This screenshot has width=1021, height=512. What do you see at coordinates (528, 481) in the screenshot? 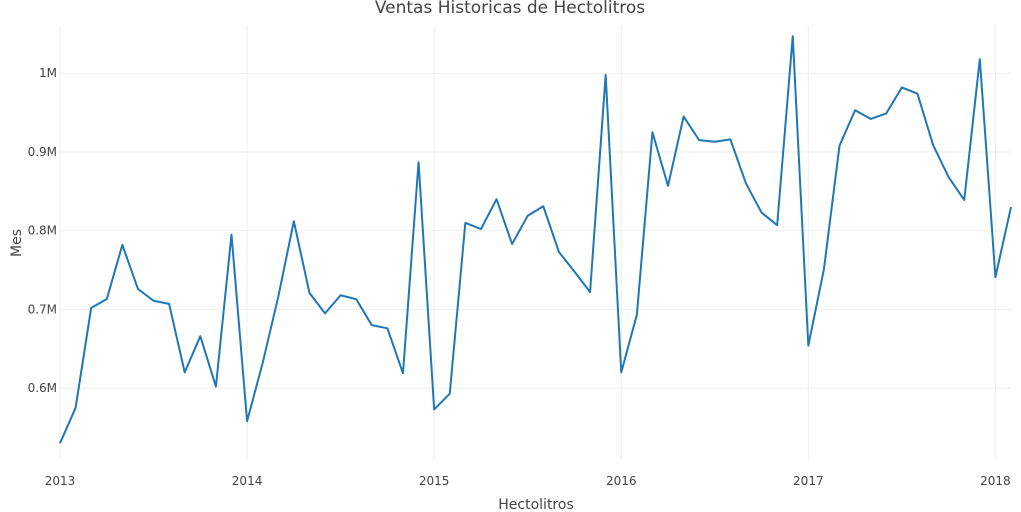
I see `x-axis-ticks: 2013 2014 2015 2016 2017 2018` at bounding box center [528, 481].